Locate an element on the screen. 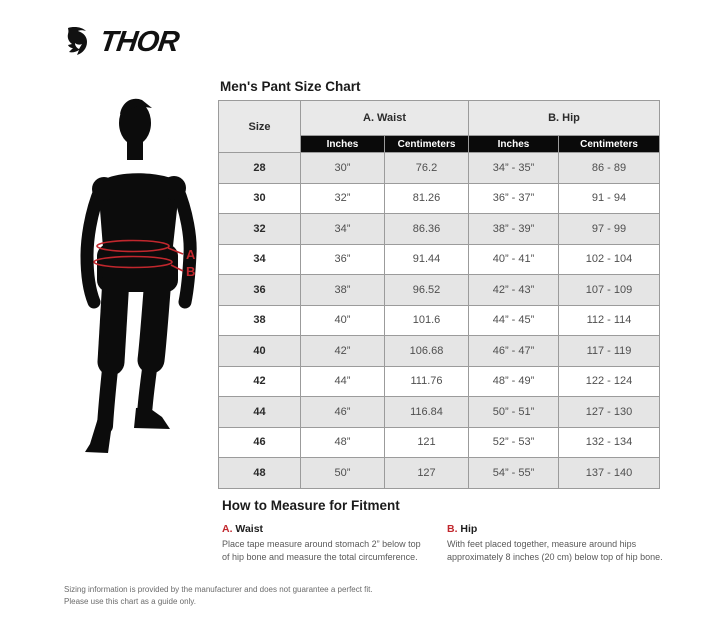 The height and width of the screenshot is (630, 720). subheader-waist-inches: Inches is located at coordinates (342, 144).